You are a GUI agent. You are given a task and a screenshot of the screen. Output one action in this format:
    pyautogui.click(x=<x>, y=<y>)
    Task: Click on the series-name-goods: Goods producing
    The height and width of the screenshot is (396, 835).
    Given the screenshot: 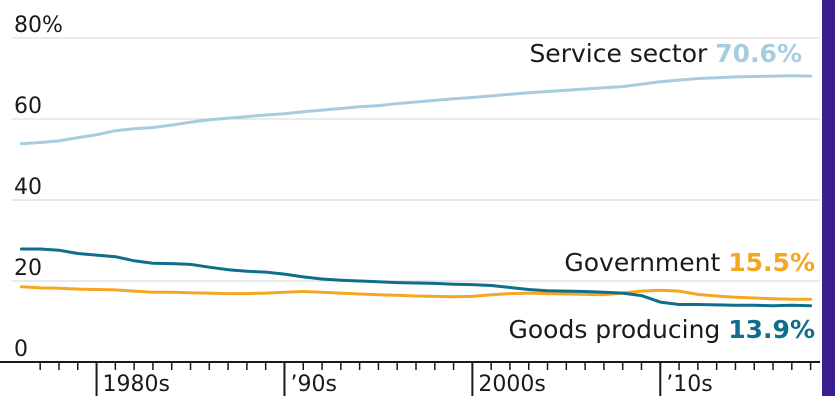 What is the action you would take?
    pyautogui.click(x=614, y=329)
    